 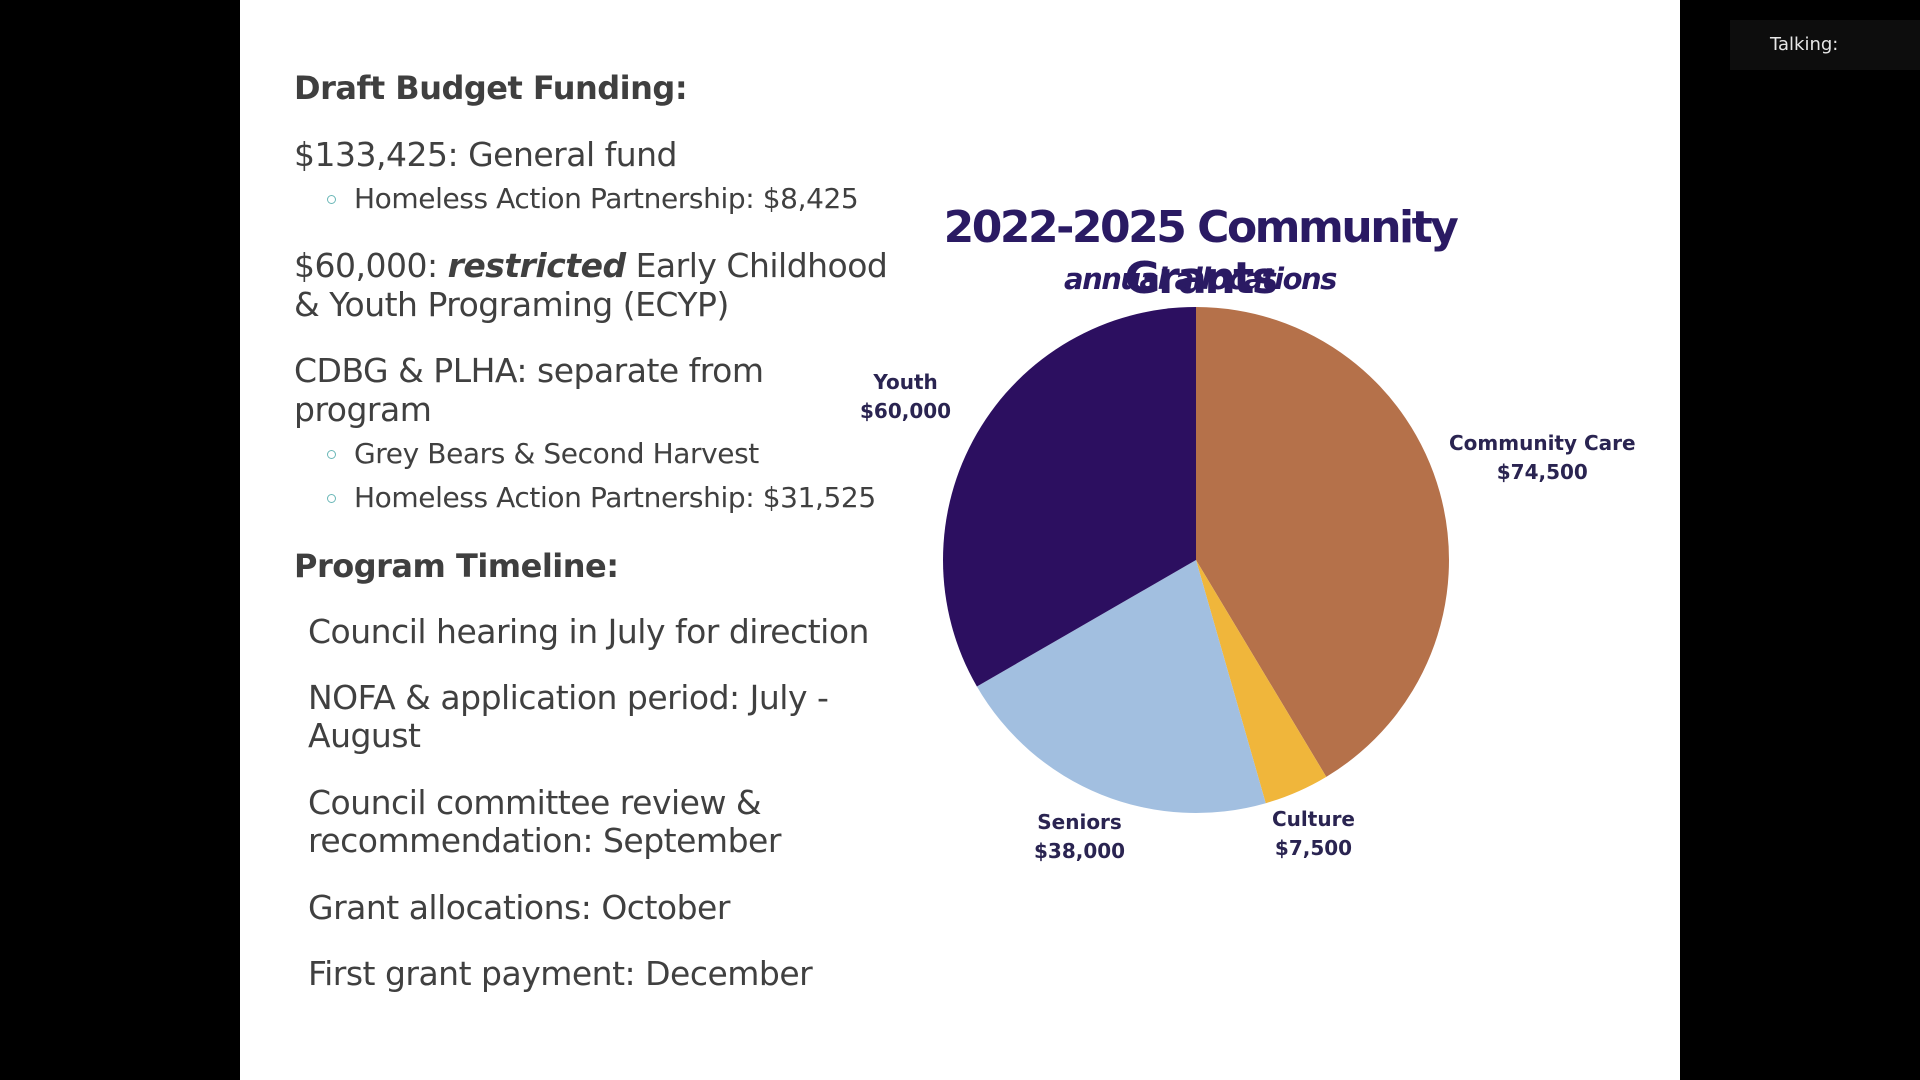 What do you see at coordinates (615, 497) in the screenshot?
I see `cdbg-sub-2: Homeless Action Partnership: $31,525` at bounding box center [615, 497].